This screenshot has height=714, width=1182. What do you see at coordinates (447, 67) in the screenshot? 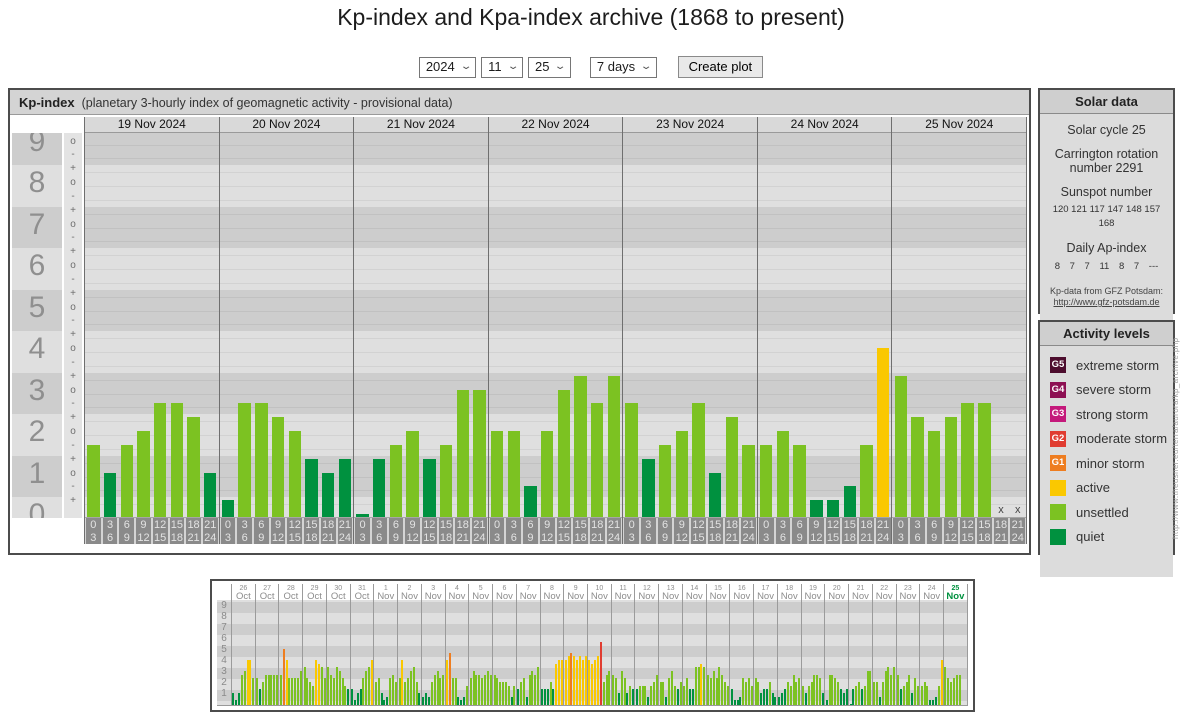
I see `year-select: 2024 ⌄` at bounding box center [447, 67].